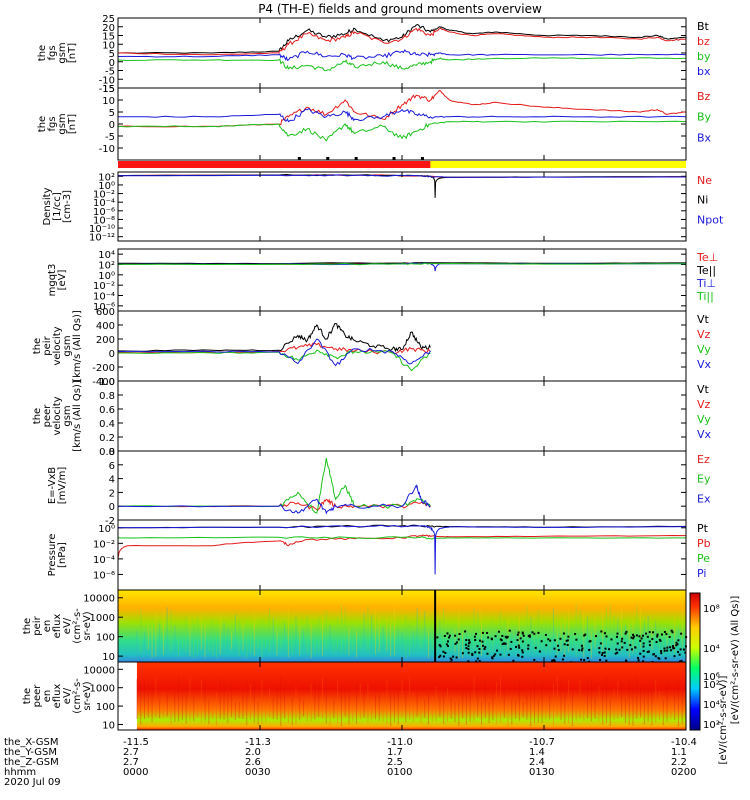  I want to click on y-tick-label: 4, so click(112, 480).